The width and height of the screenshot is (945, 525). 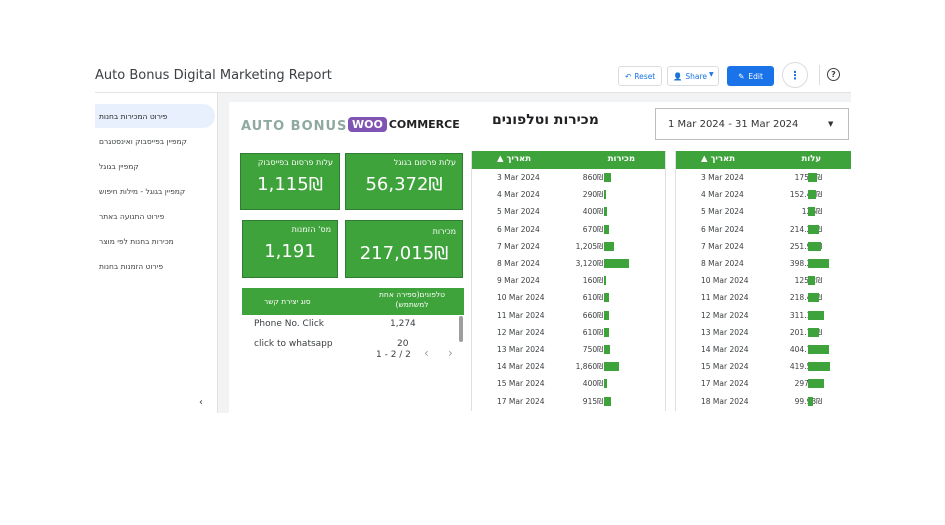 I want to click on value-cell: 1,860₪, so click(x=589, y=367).